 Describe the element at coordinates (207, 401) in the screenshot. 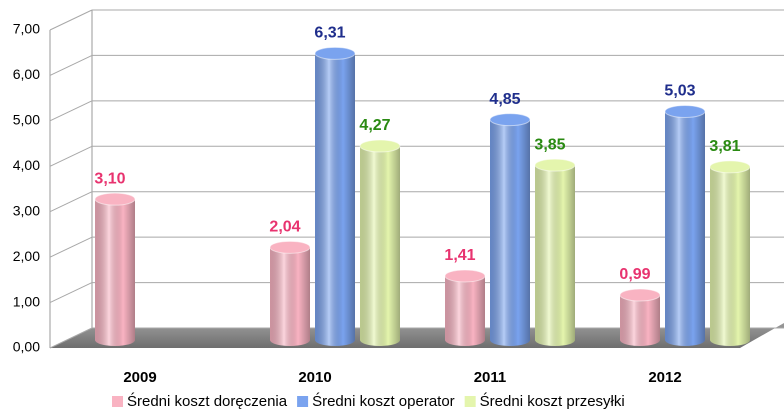

I see `legend-label: Średni koszt doręczenia` at that location.